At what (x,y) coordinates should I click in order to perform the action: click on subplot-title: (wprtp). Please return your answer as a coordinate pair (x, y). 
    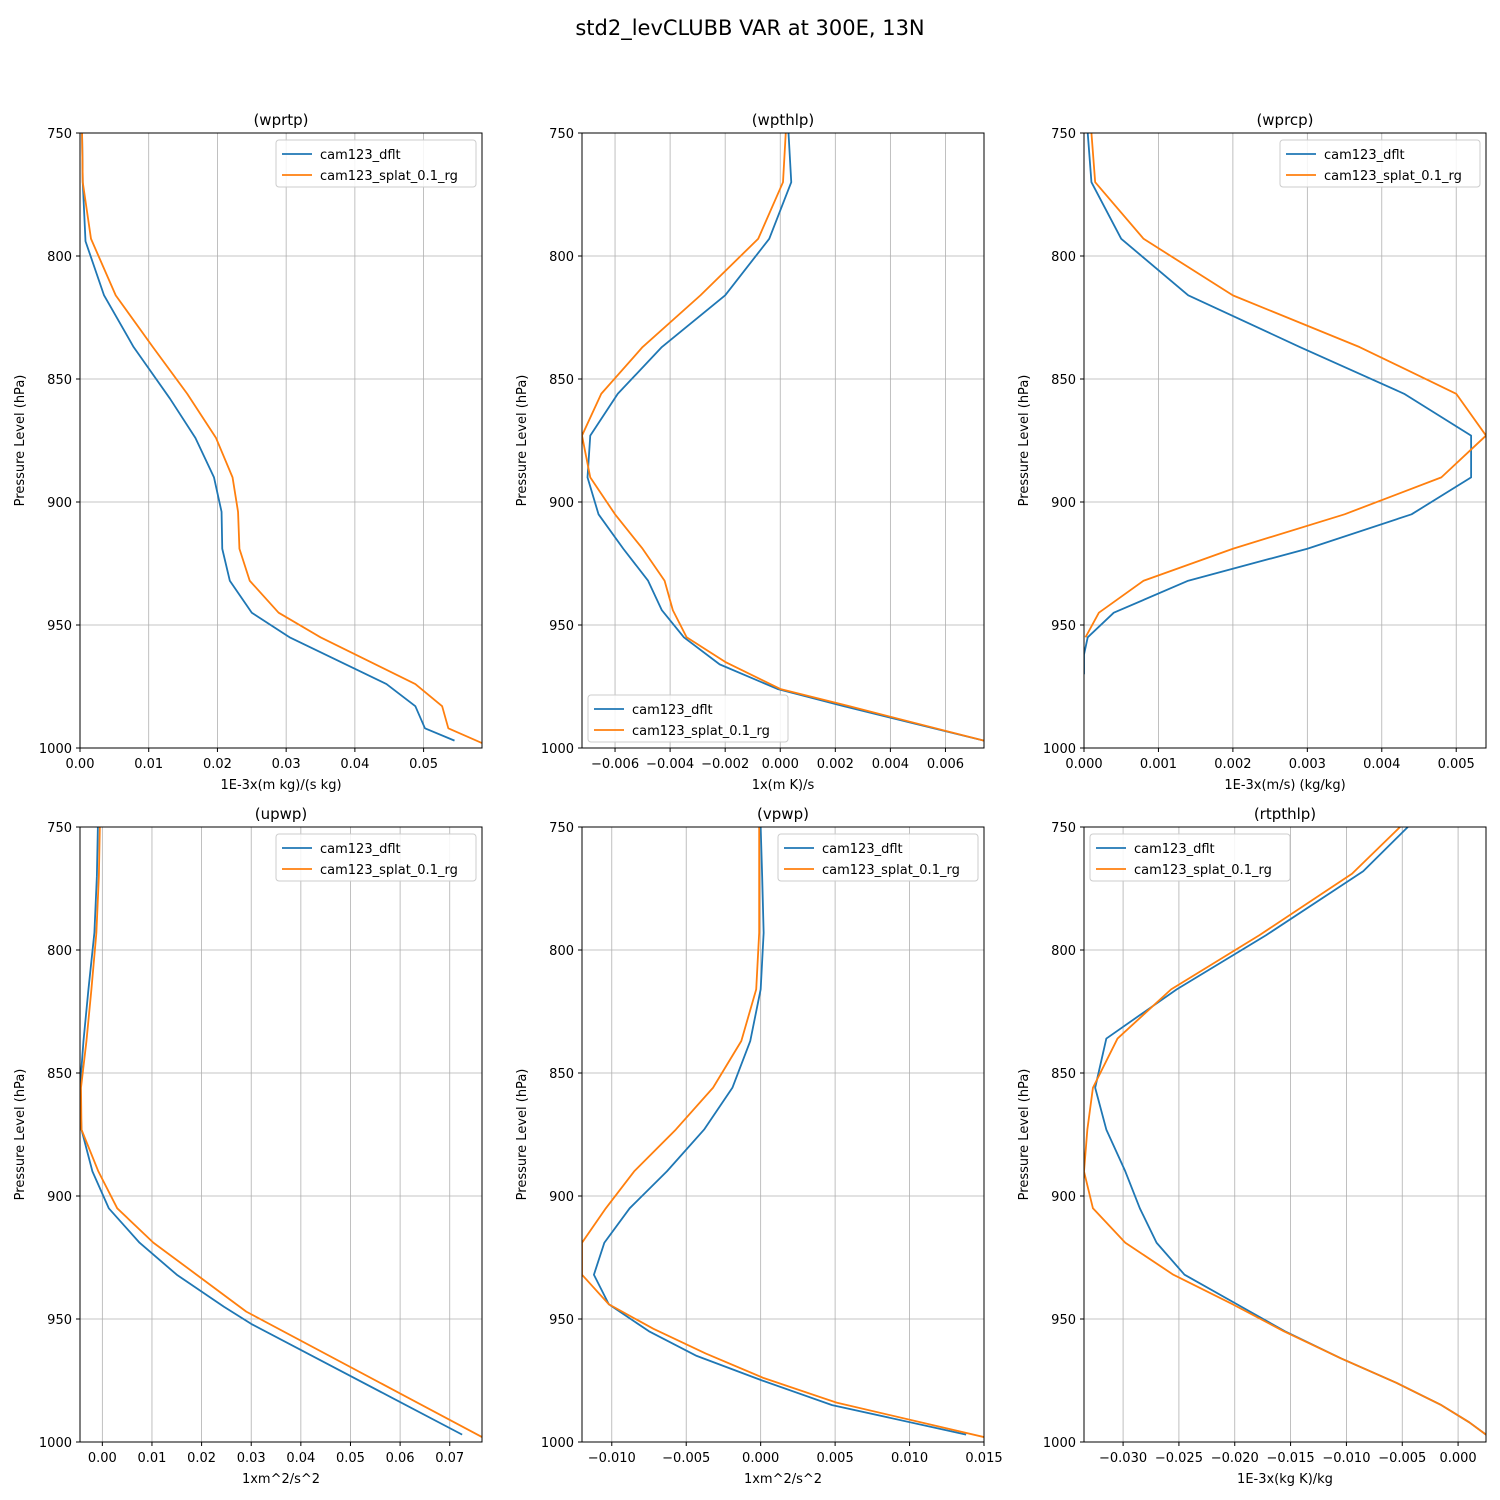
    Looking at the image, I should click on (280, 120).